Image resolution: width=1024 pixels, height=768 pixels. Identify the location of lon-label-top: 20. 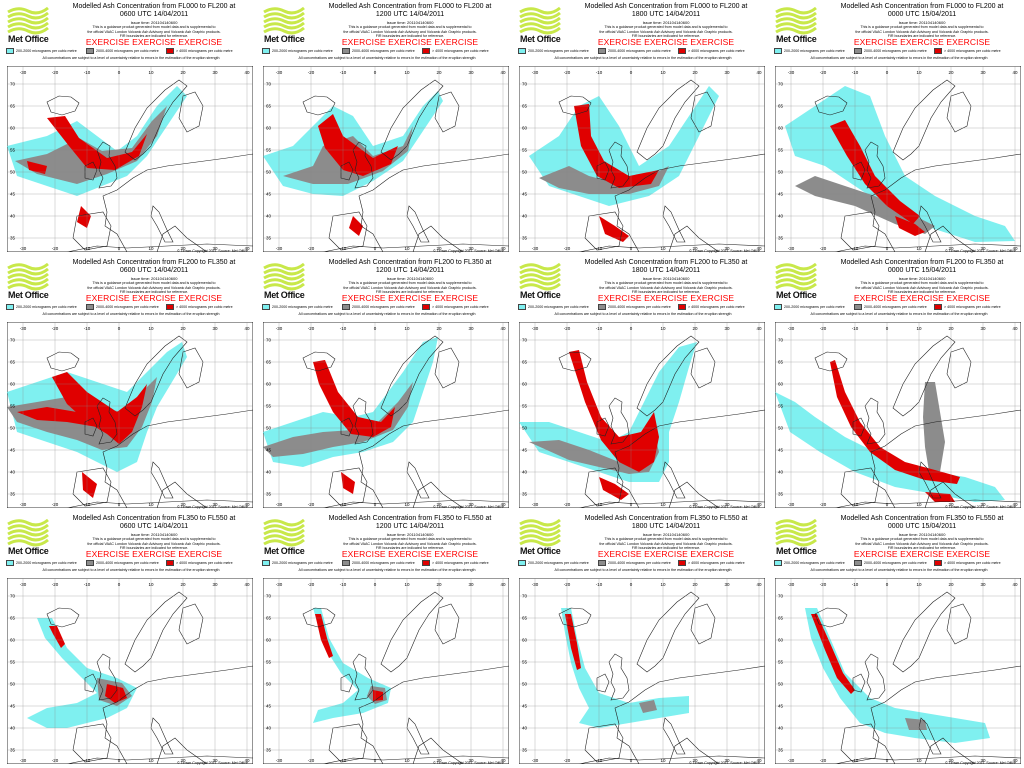
(439, 584).